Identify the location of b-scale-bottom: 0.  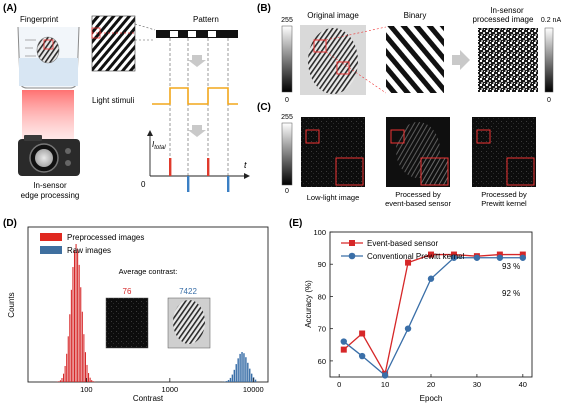
(287, 100).